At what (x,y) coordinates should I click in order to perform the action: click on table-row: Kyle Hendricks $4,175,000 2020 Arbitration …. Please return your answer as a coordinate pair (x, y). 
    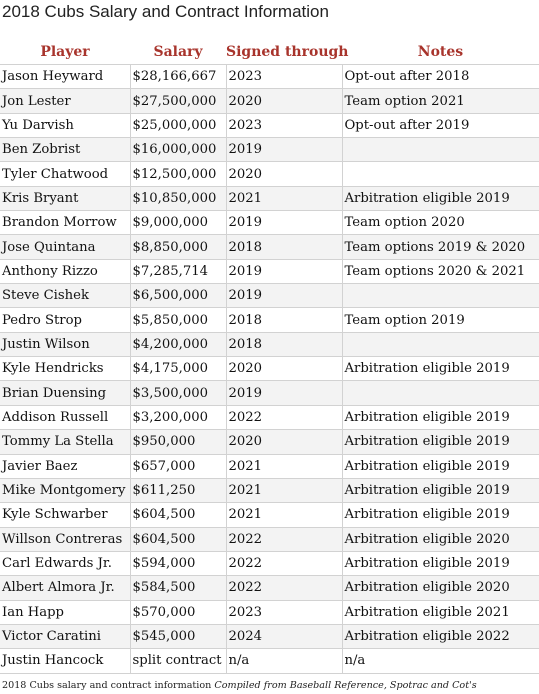
    Looking at the image, I should click on (269, 369).